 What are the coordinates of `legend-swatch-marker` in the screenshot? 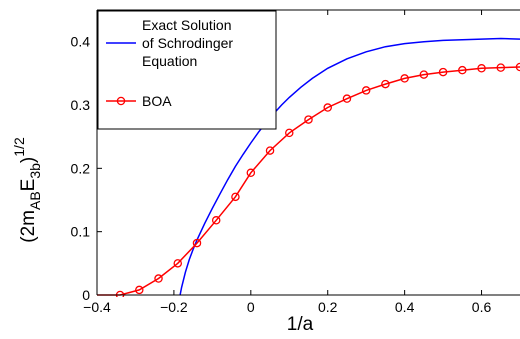 It's located at (121, 101).